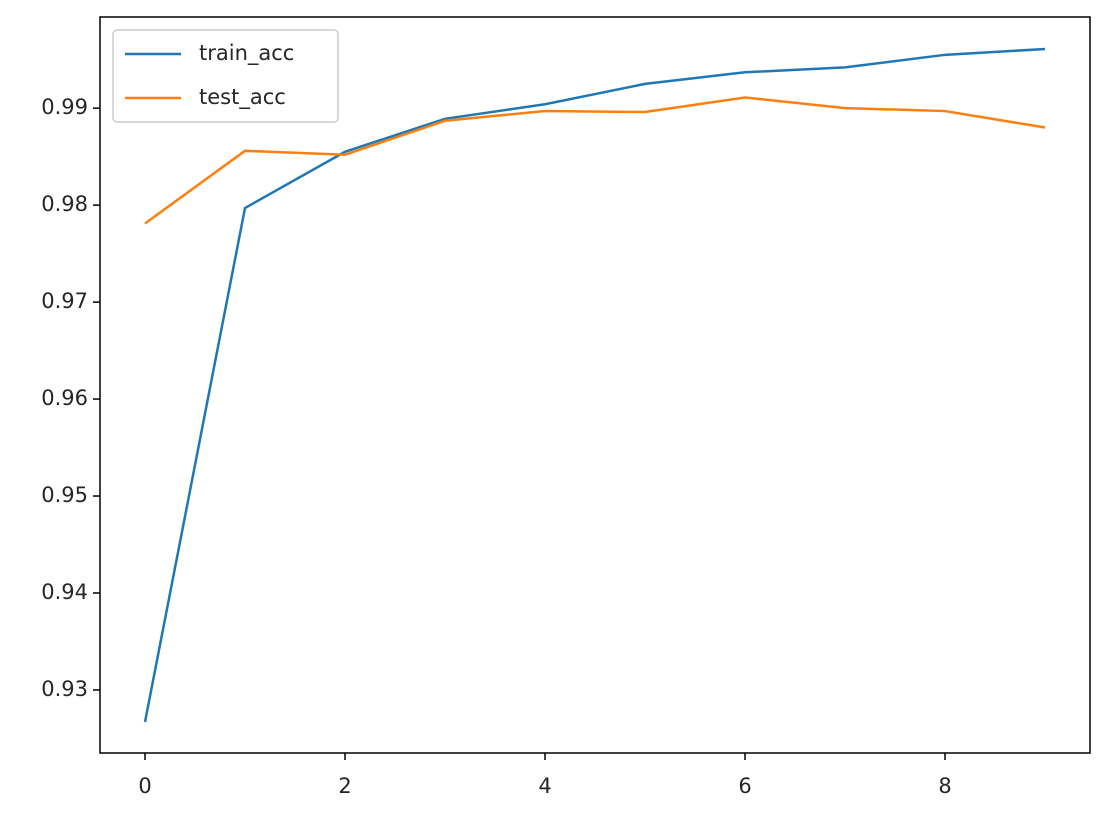 This screenshot has height=819, width=1103. What do you see at coordinates (344, 786) in the screenshot?
I see `x-tick-label: 2` at bounding box center [344, 786].